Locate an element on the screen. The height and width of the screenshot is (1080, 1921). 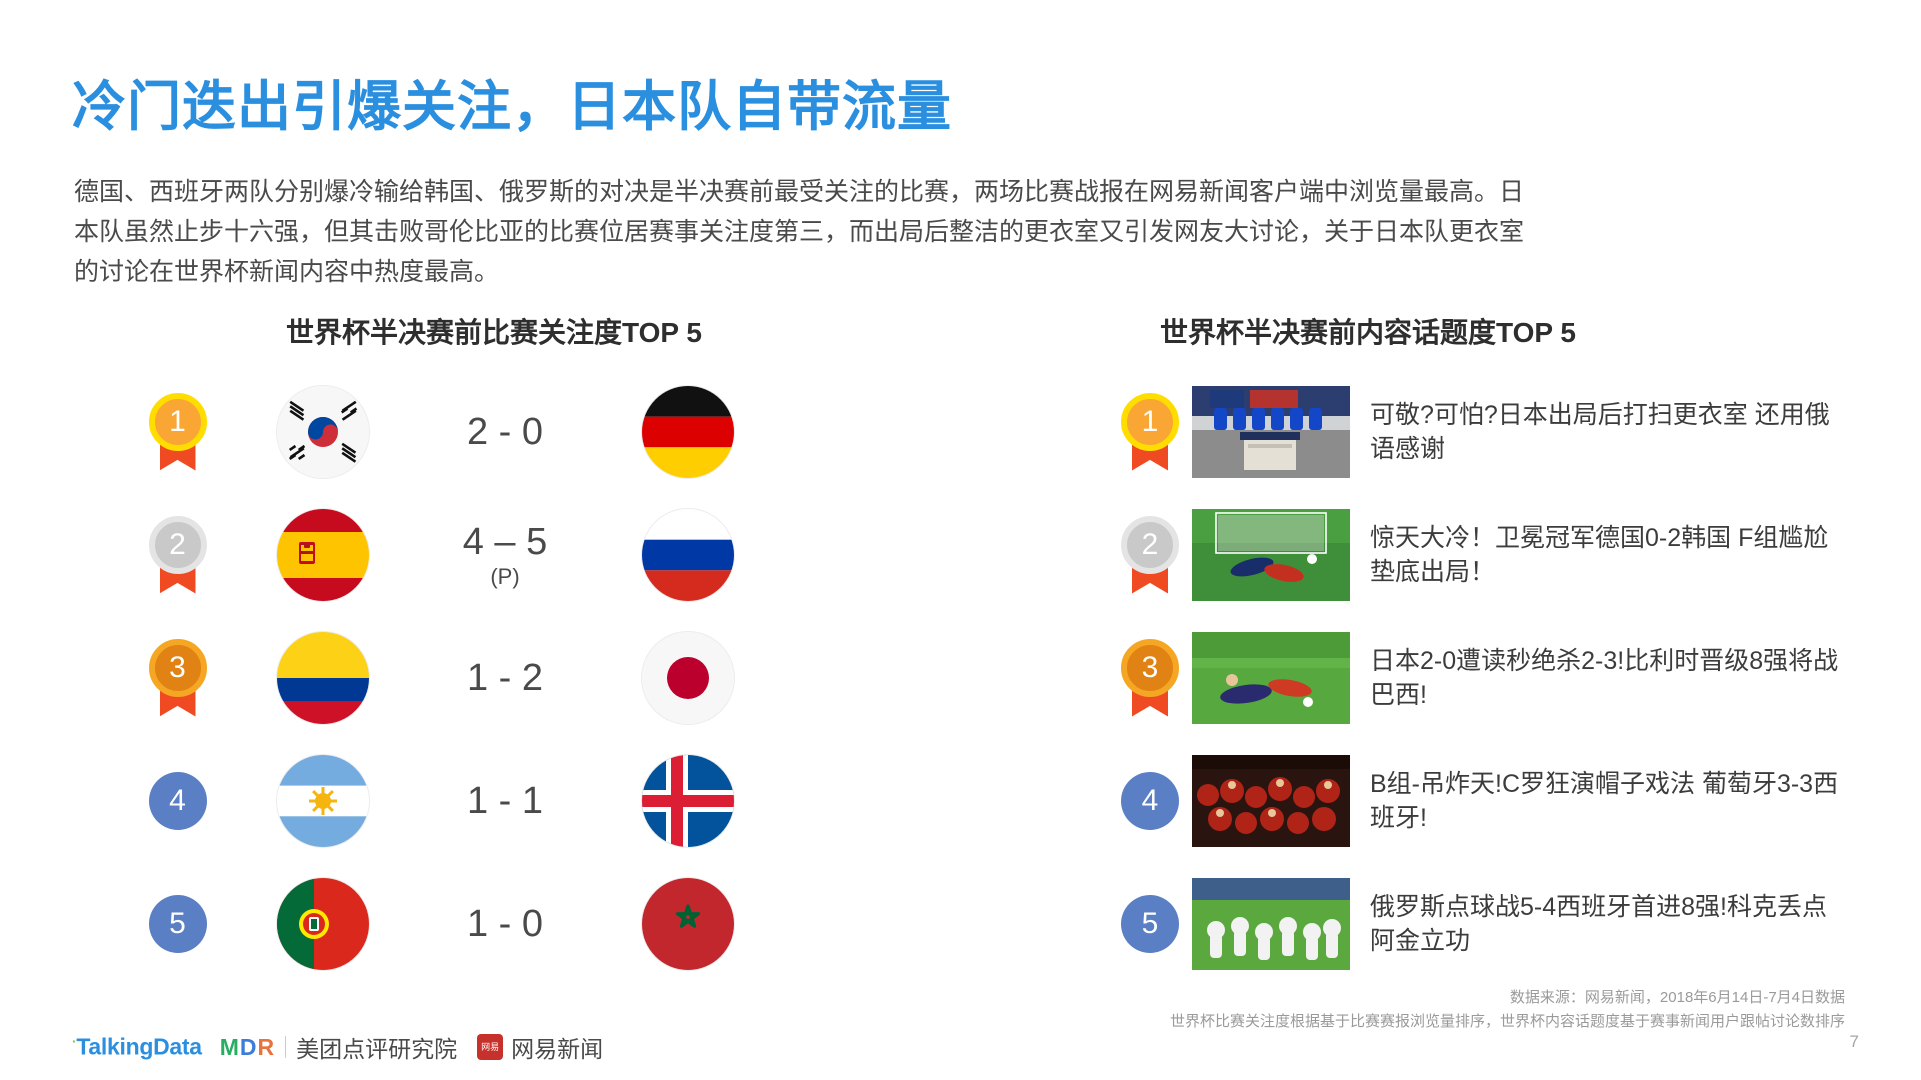
news-rank-cell: 2 is located at coordinates (1150, 554).